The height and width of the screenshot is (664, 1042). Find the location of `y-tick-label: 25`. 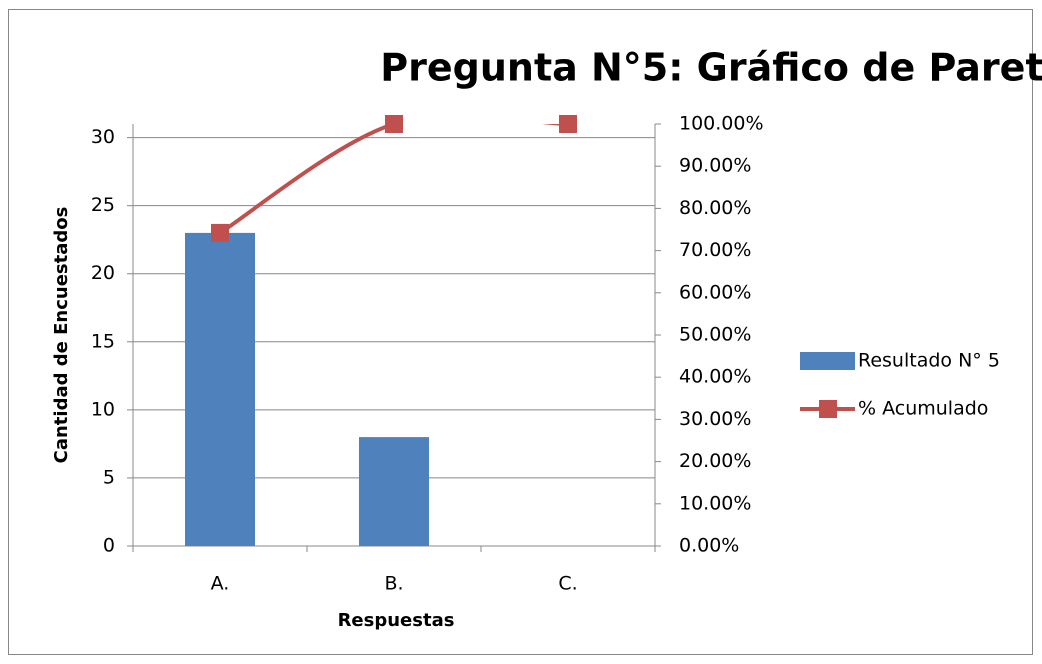

y-tick-label: 25 is located at coordinates (103, 205).